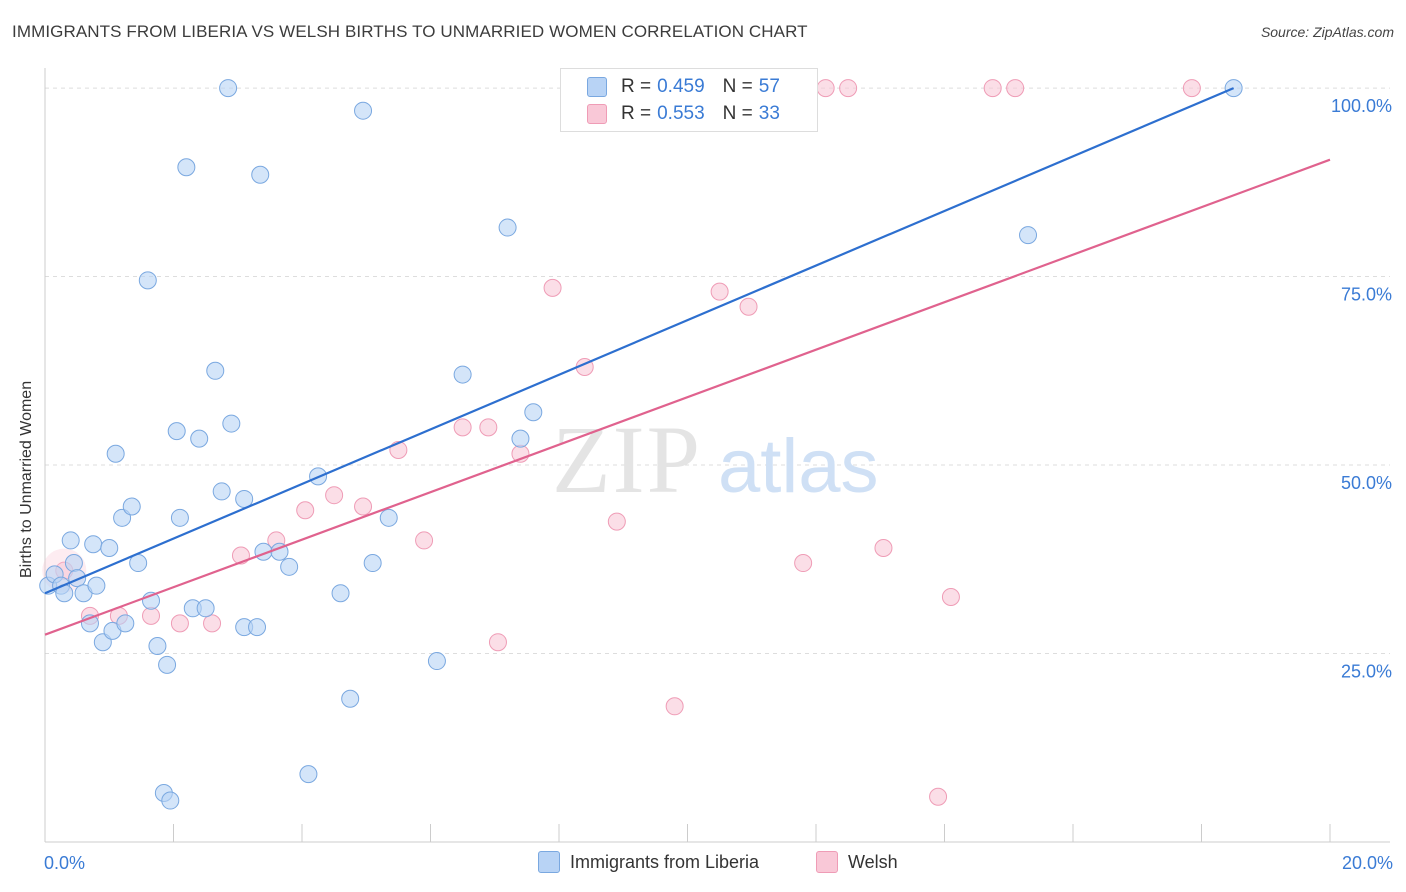 The image size is (1406, 892). I want to click on x-tick-label: 0.0%, so click(64, 863).